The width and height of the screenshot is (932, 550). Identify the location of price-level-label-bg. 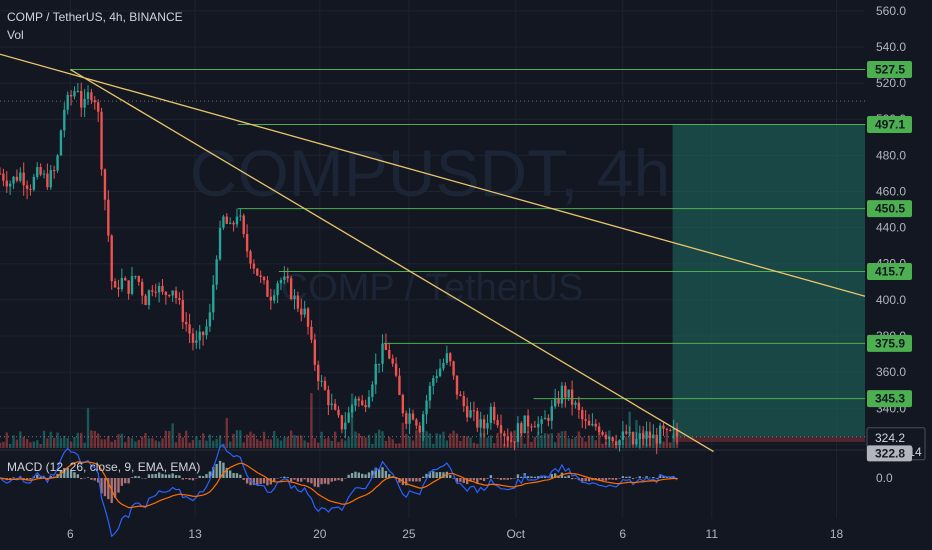
(889, 399).